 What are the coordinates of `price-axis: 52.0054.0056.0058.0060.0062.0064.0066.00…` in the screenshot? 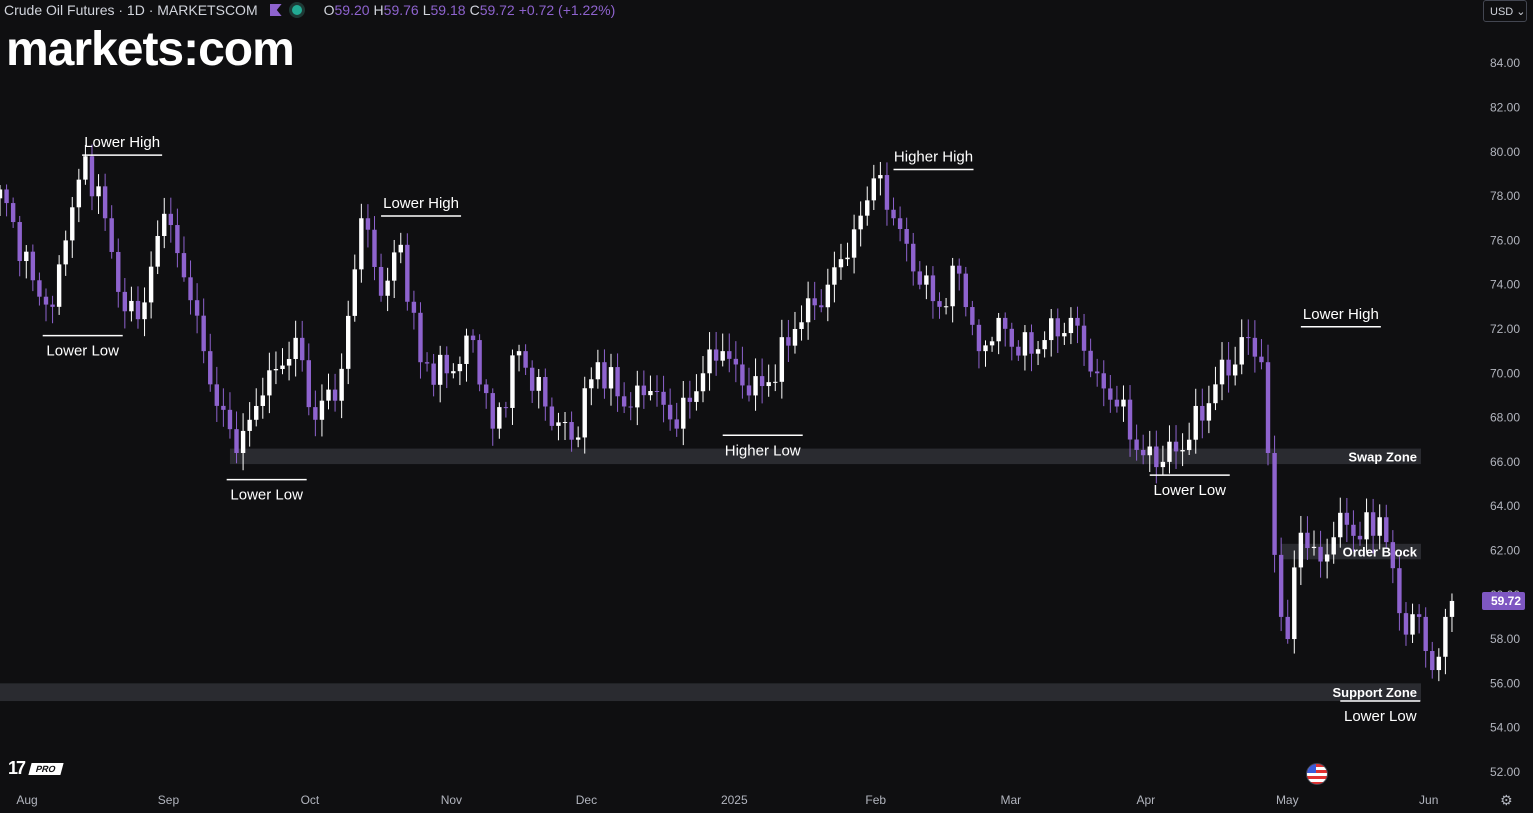 It's located at (1503, 417).